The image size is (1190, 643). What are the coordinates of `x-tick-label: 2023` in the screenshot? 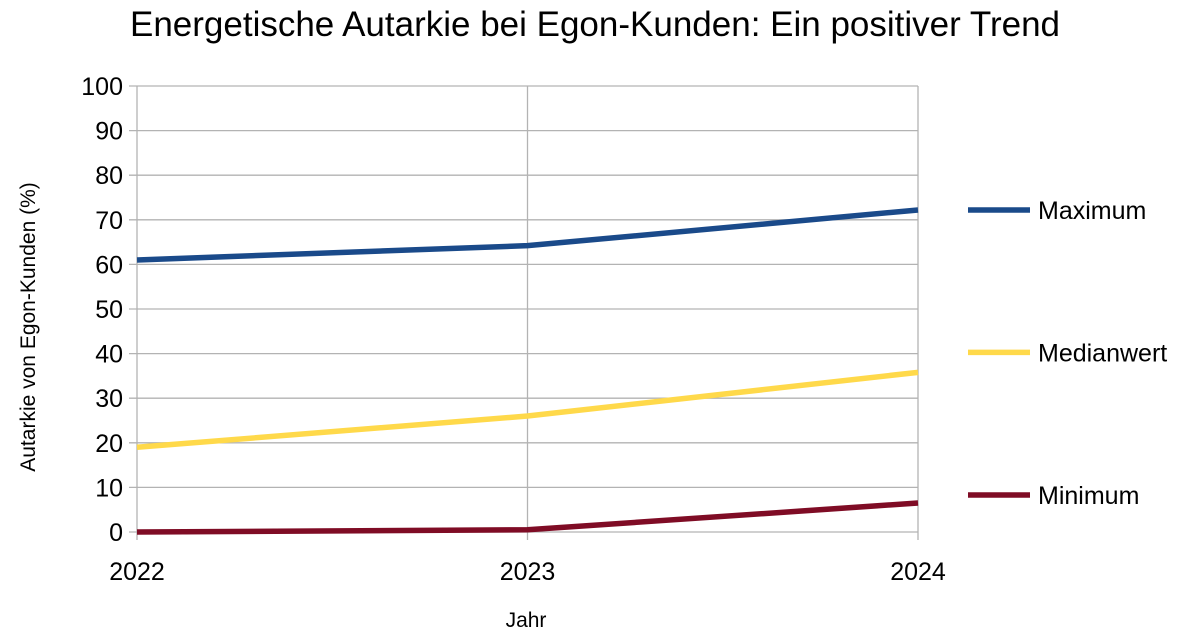 It's located at (528, 572).